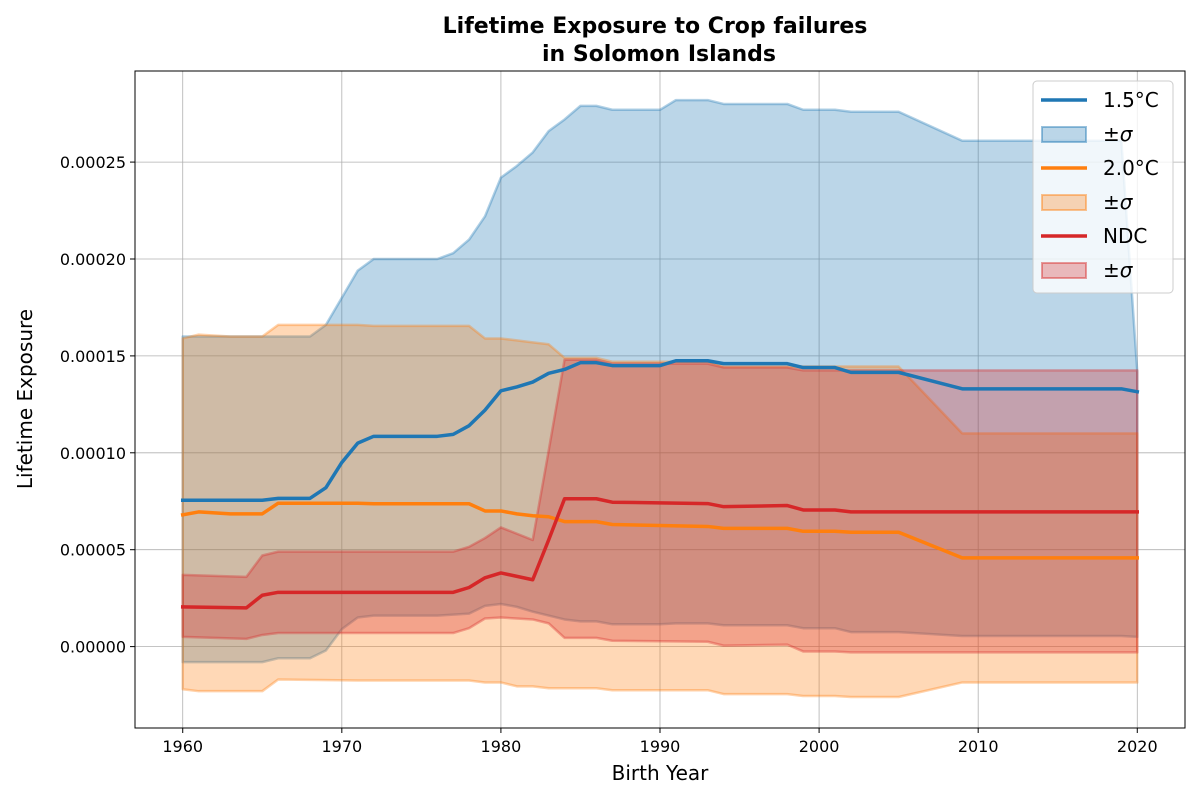 This screenshot has width=1200, height=800. What do you see at coordinates (25, 399) in the screenshot?
I see `y-axis-label: Lifetime Exposure` at bounding box center [25, 399].